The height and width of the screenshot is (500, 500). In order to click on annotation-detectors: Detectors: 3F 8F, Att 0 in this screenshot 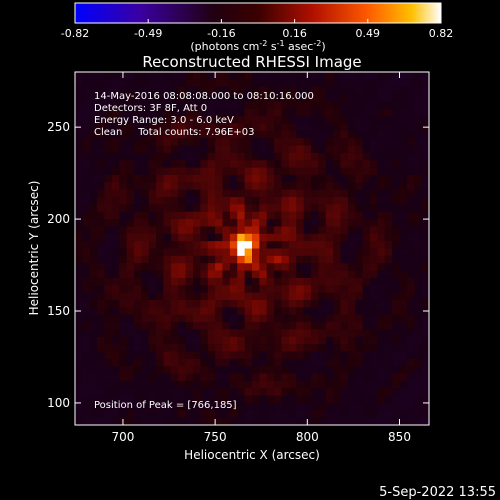, I will do `click(150, 108)`.